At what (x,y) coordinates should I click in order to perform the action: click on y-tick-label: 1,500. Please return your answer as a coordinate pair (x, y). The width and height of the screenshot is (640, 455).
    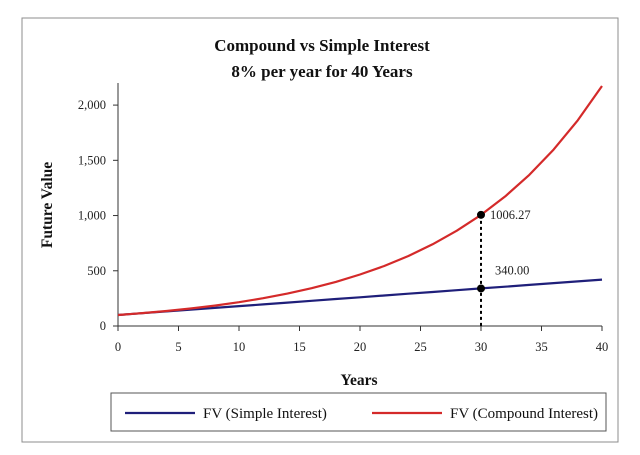
    Looking at the image, I should click on (92, 160).